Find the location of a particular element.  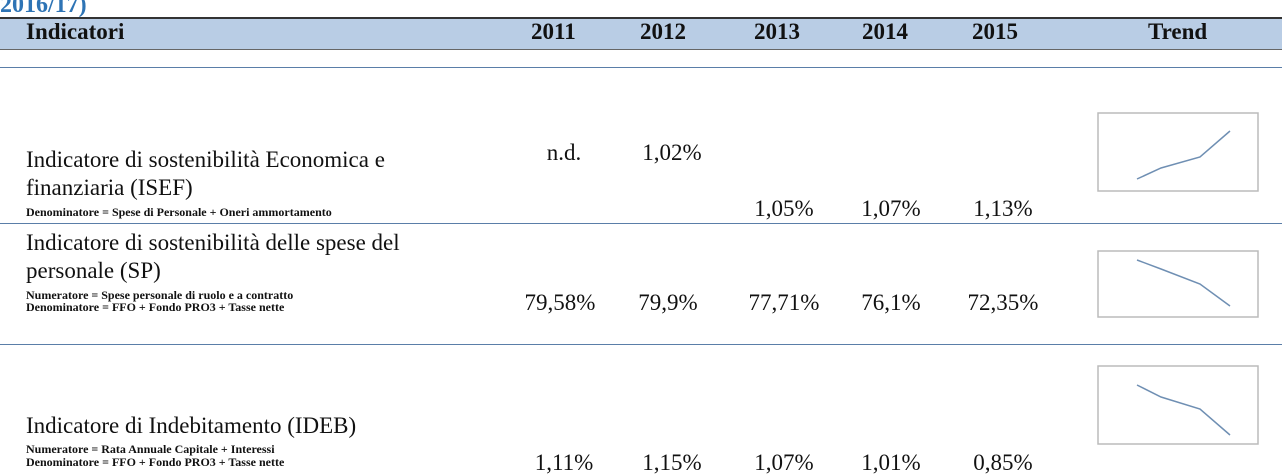

value: 1,05% is located at coordinates (784, 208).